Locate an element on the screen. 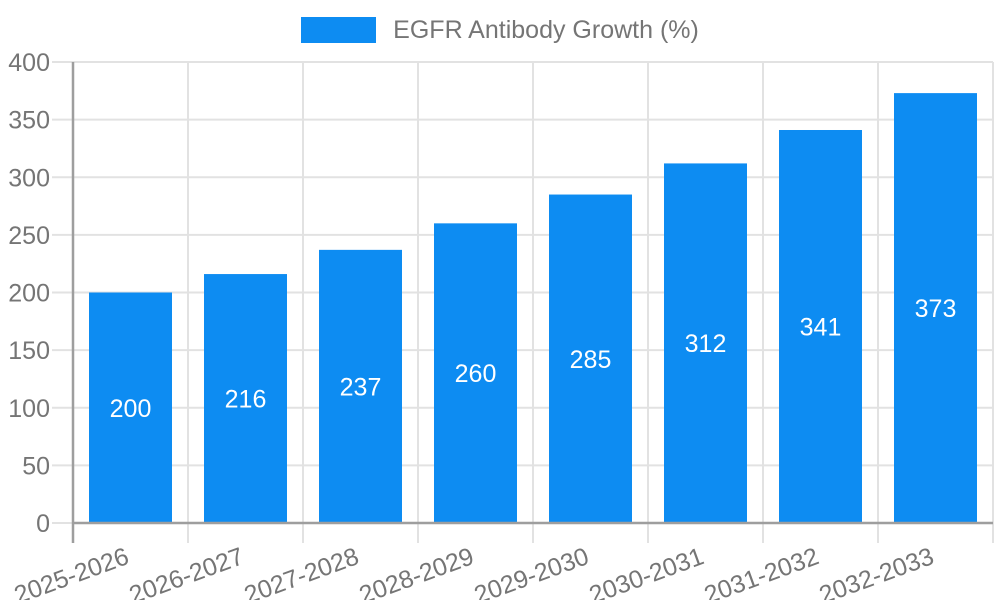 The width and height of the screenshot is (1000, 600). y-tick-label: 100 is located at coordinates (29, 409).